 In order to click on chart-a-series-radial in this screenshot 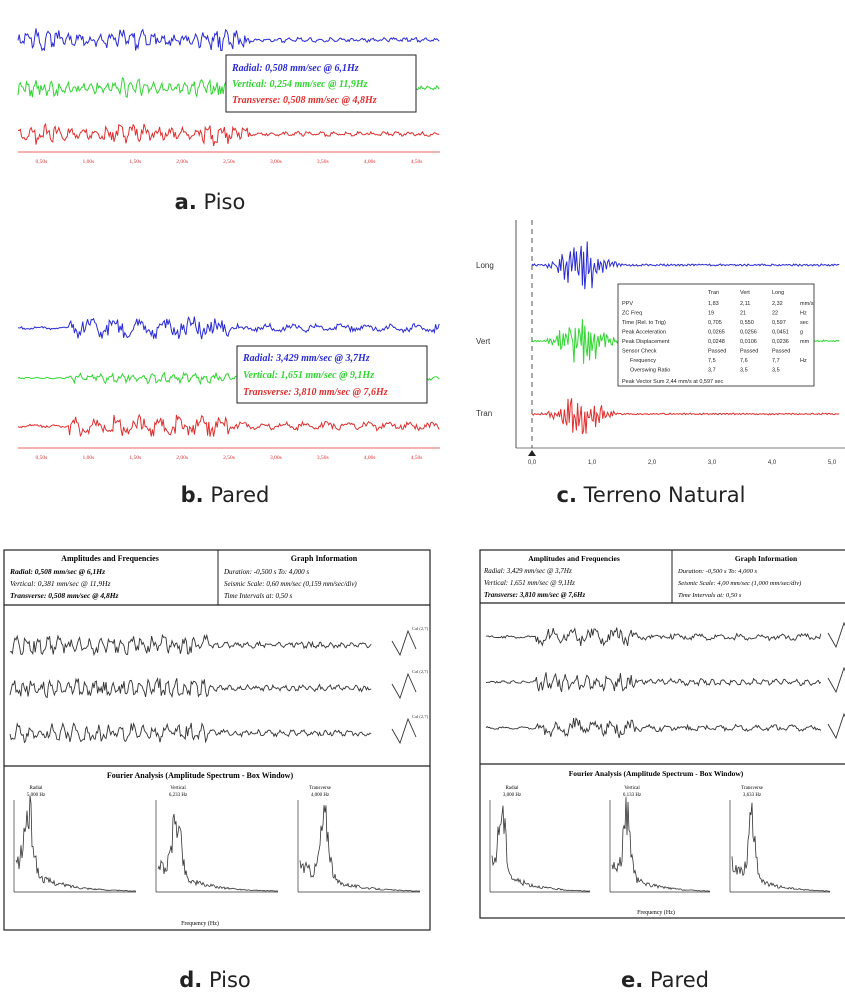, I will do `click(228, 40)`.